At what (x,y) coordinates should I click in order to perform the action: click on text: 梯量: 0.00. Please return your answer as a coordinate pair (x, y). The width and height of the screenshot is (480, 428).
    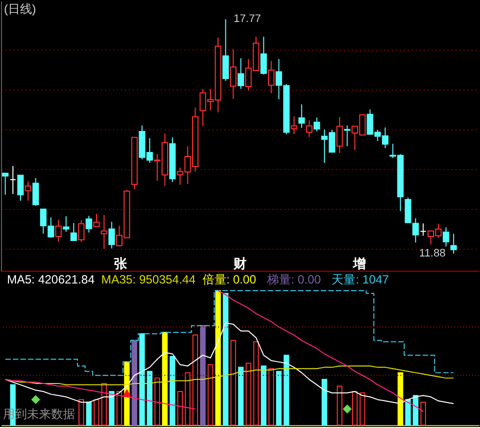
    Looking at the image, I should click on (294, 279).